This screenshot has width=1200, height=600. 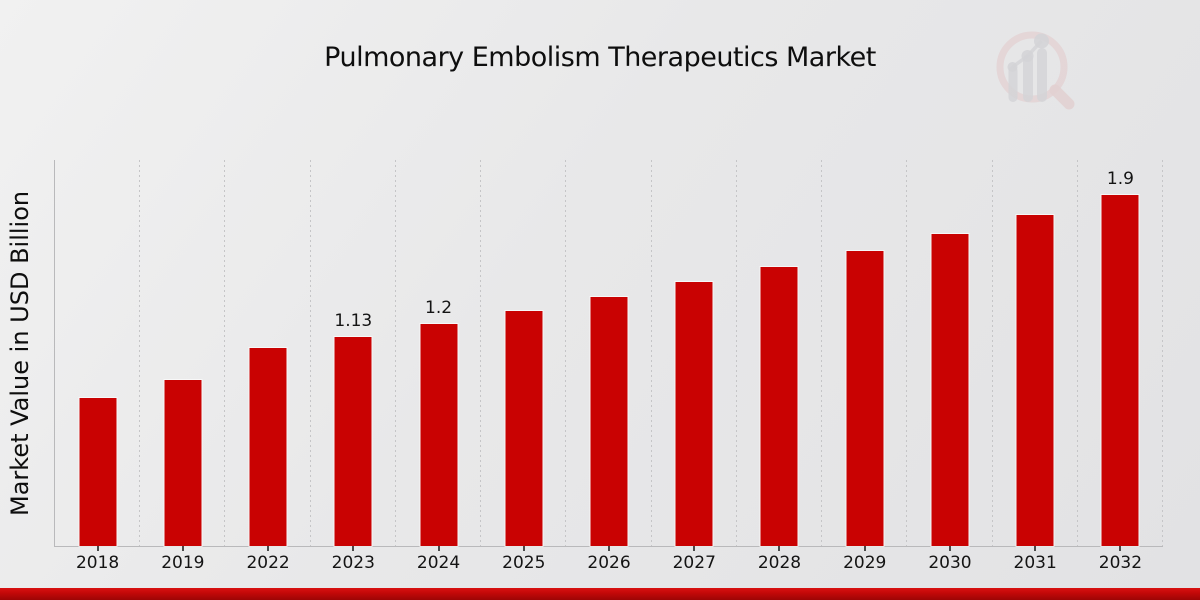 What do you see at coordinates (183, 462) in the screenshot?
I see `bar-2019` at bounding box center [183, 462].